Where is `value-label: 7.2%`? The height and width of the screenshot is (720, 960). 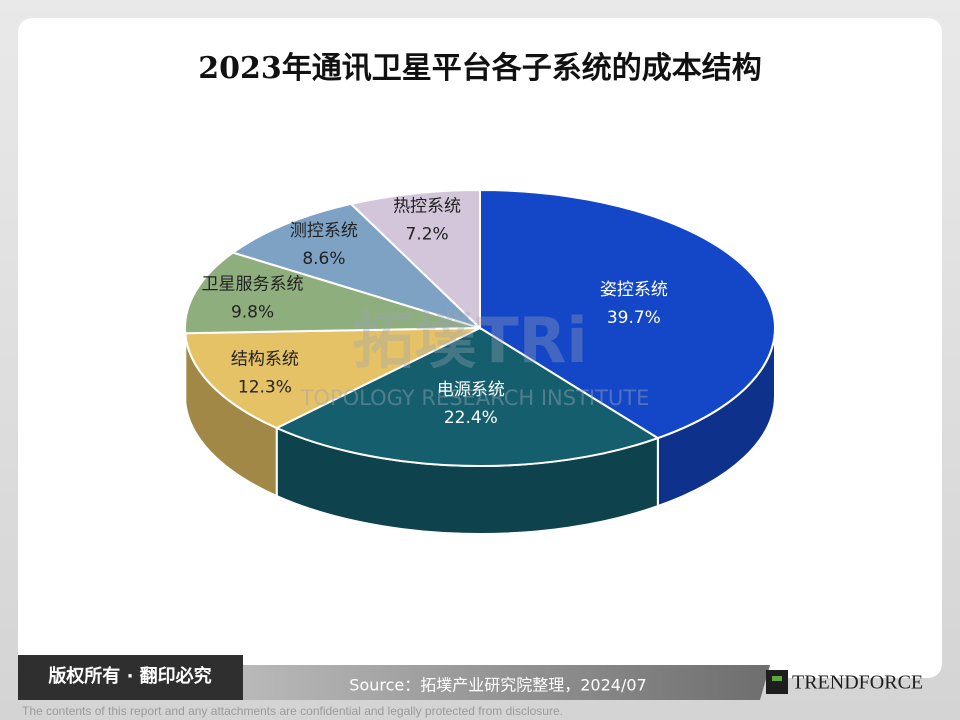 value-label: 7.2% is located at coordinates (426, 234).